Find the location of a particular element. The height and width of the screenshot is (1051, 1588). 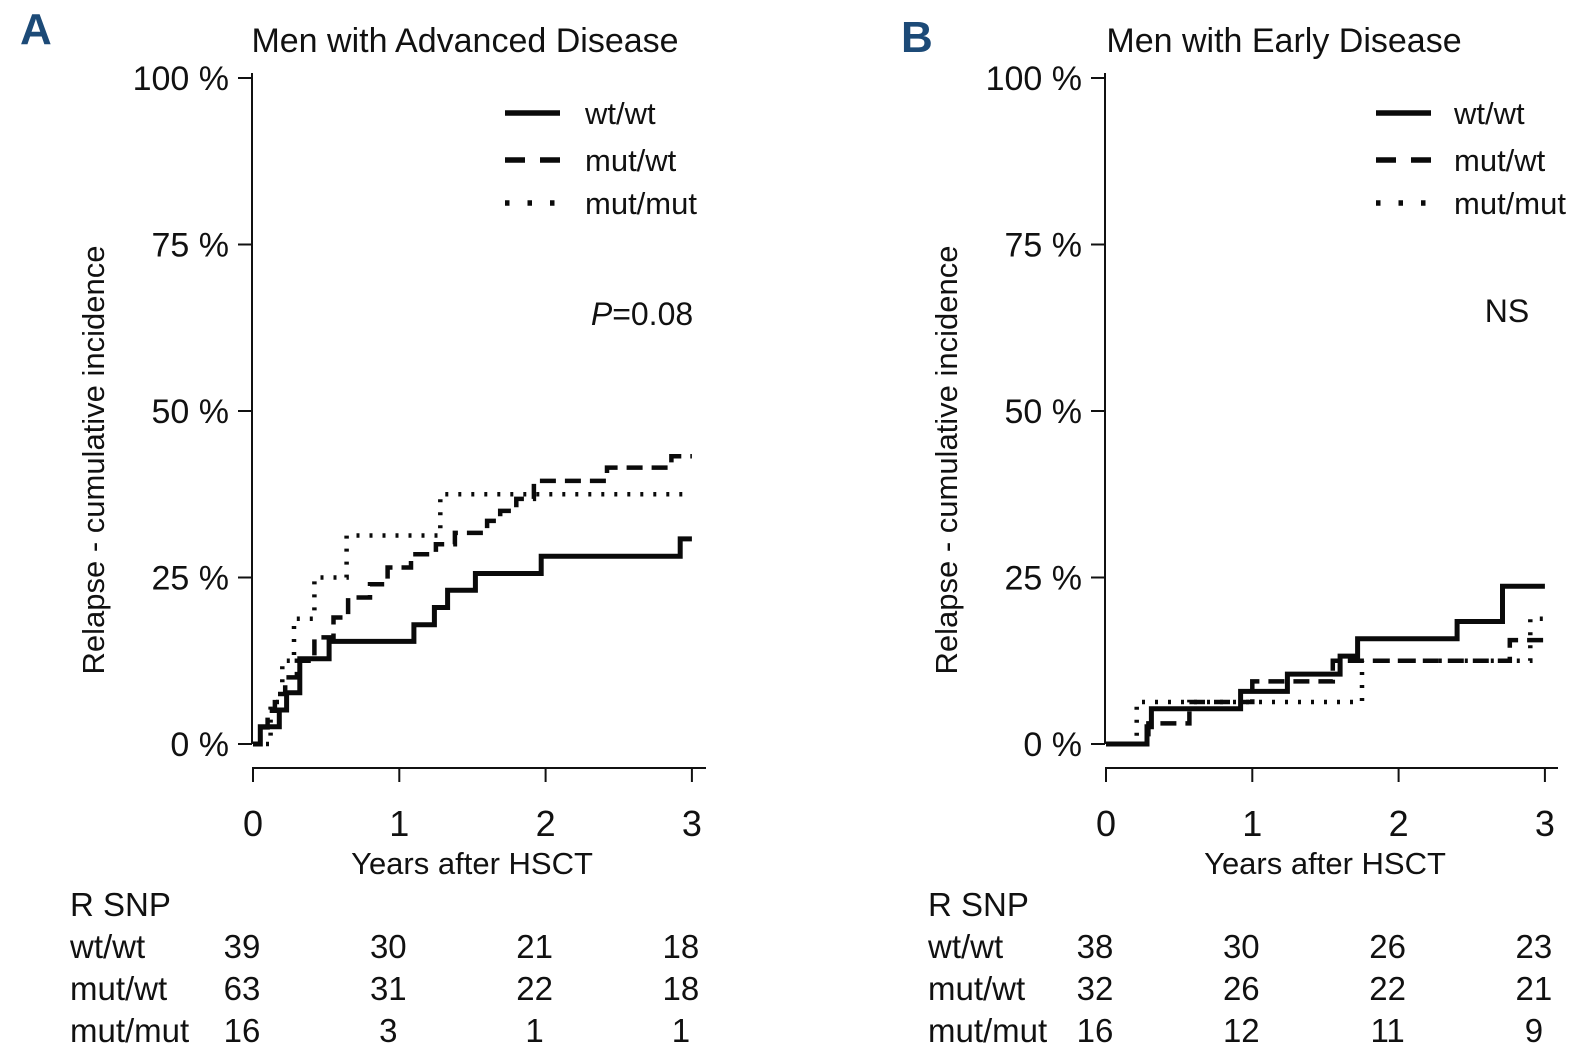

risk-value: 63 is located at coordinates (242, 988).